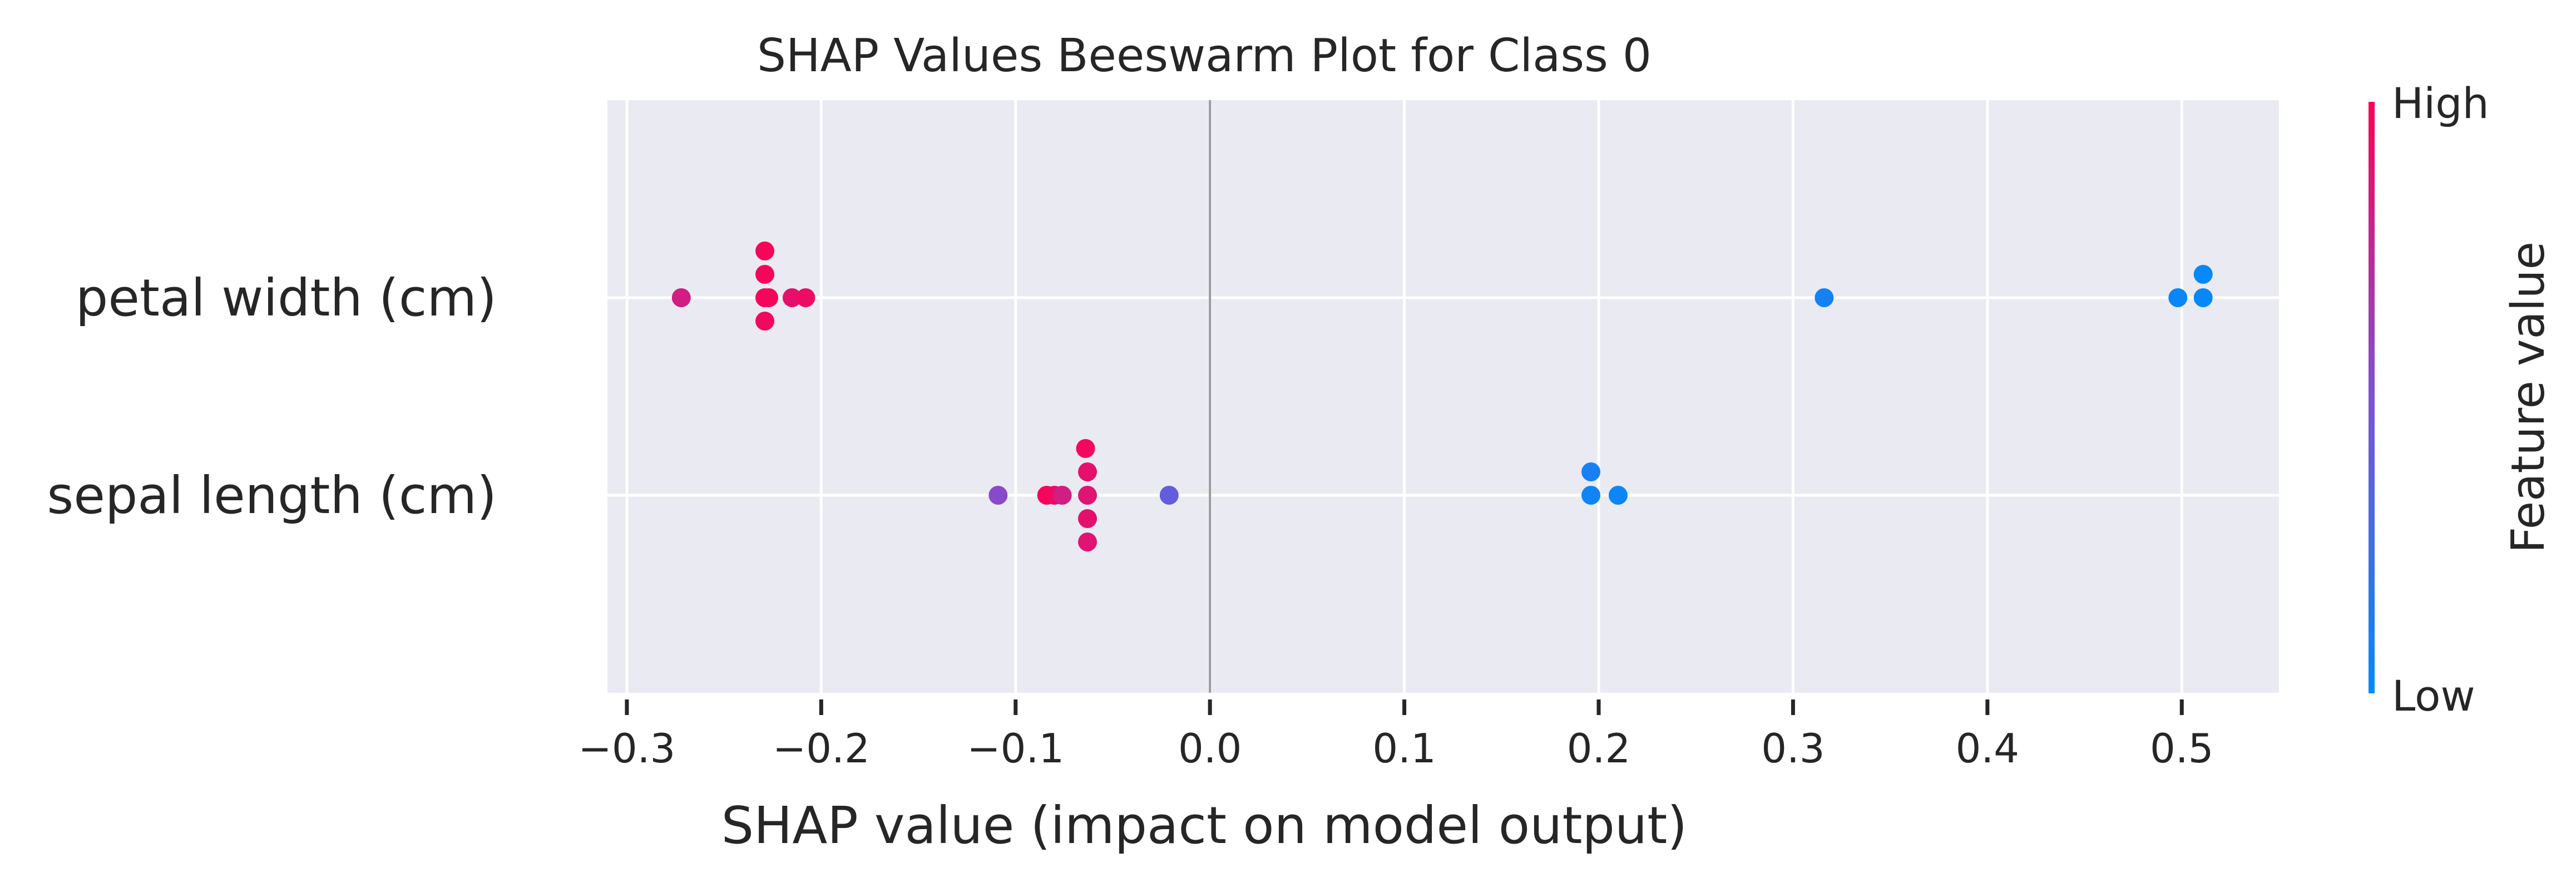  What do you see at coordinates (286, 298) in the screenshot?
I see `feature-label: petal width (cm)` at bounding box center [286, 298].